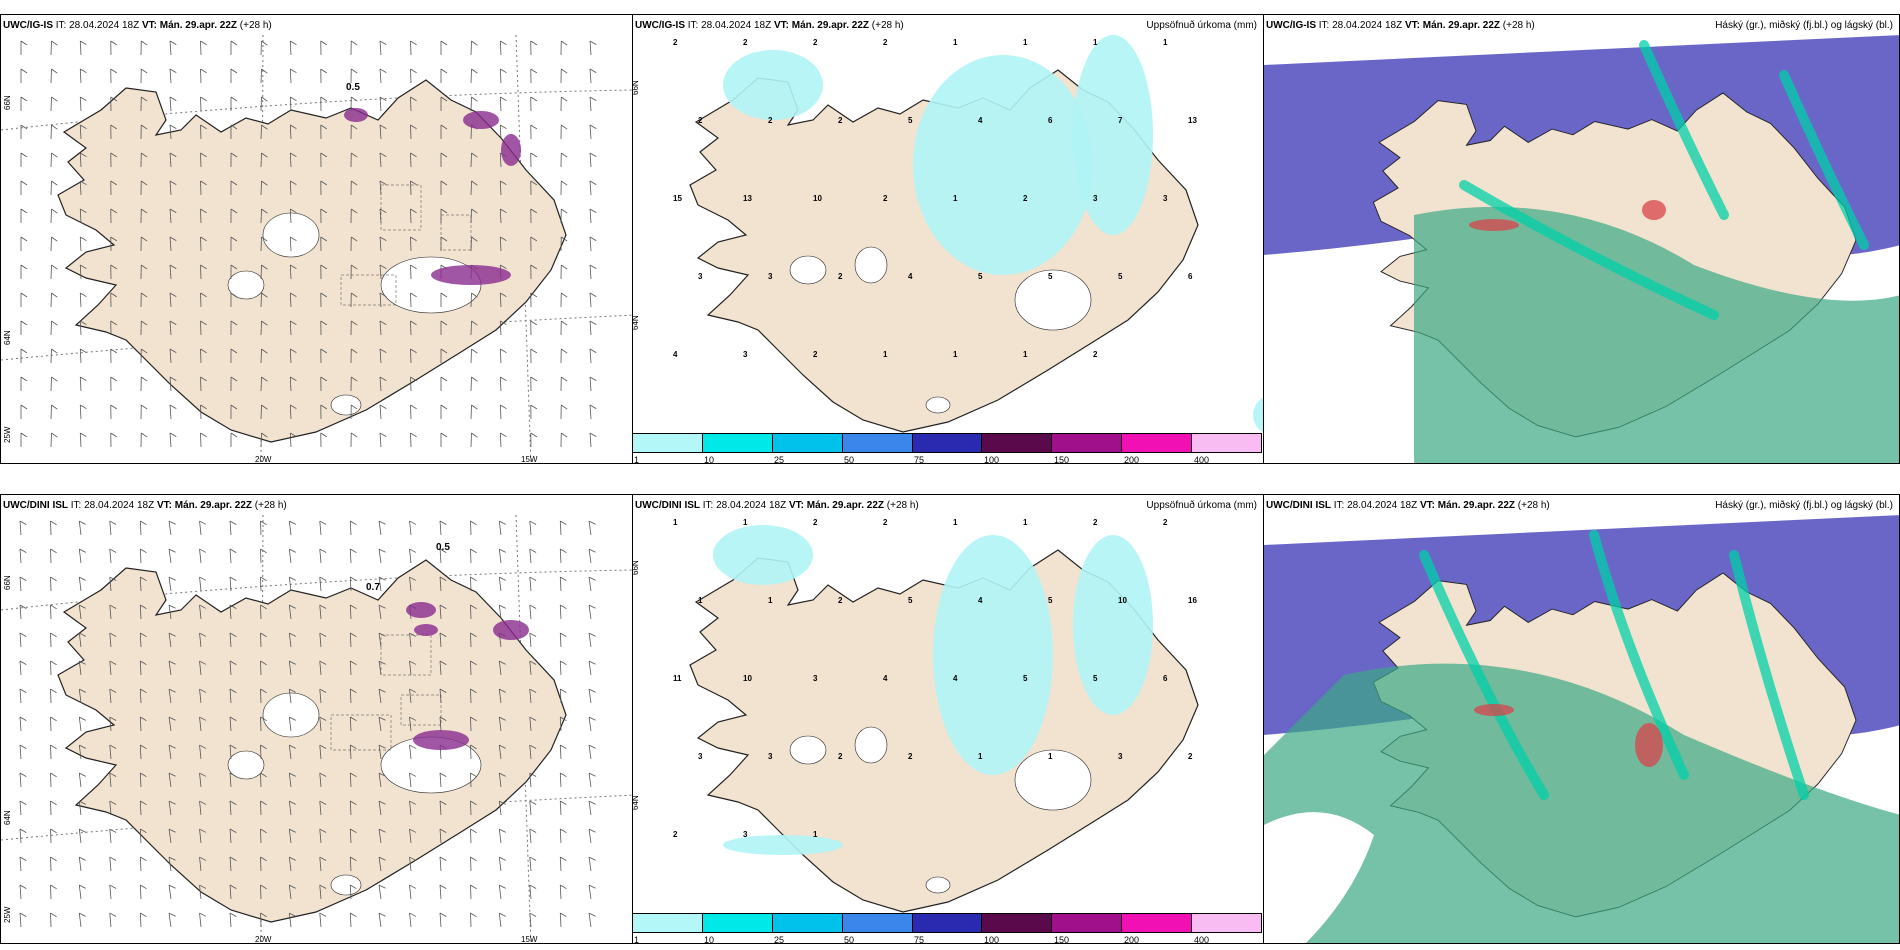 The width and height of the screenshot is (1900, 950). What do you see at coordinates (910, 276) in the screenshot?
I see `precip-value: 4` at bounding box center [910, 276].